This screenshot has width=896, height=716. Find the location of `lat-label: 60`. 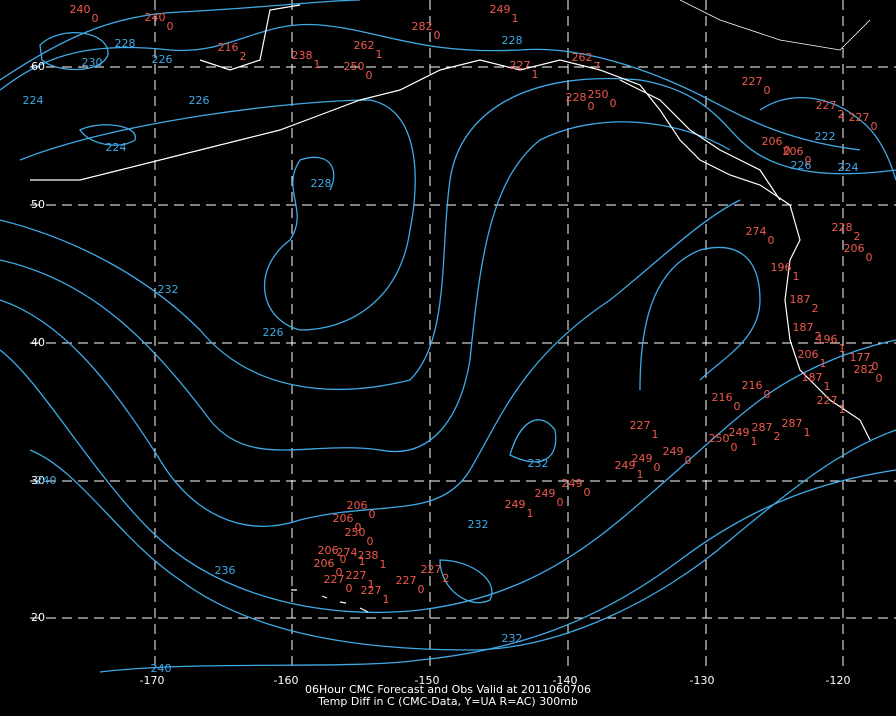

lat-label: 60 is located at coordinates (38, 66).